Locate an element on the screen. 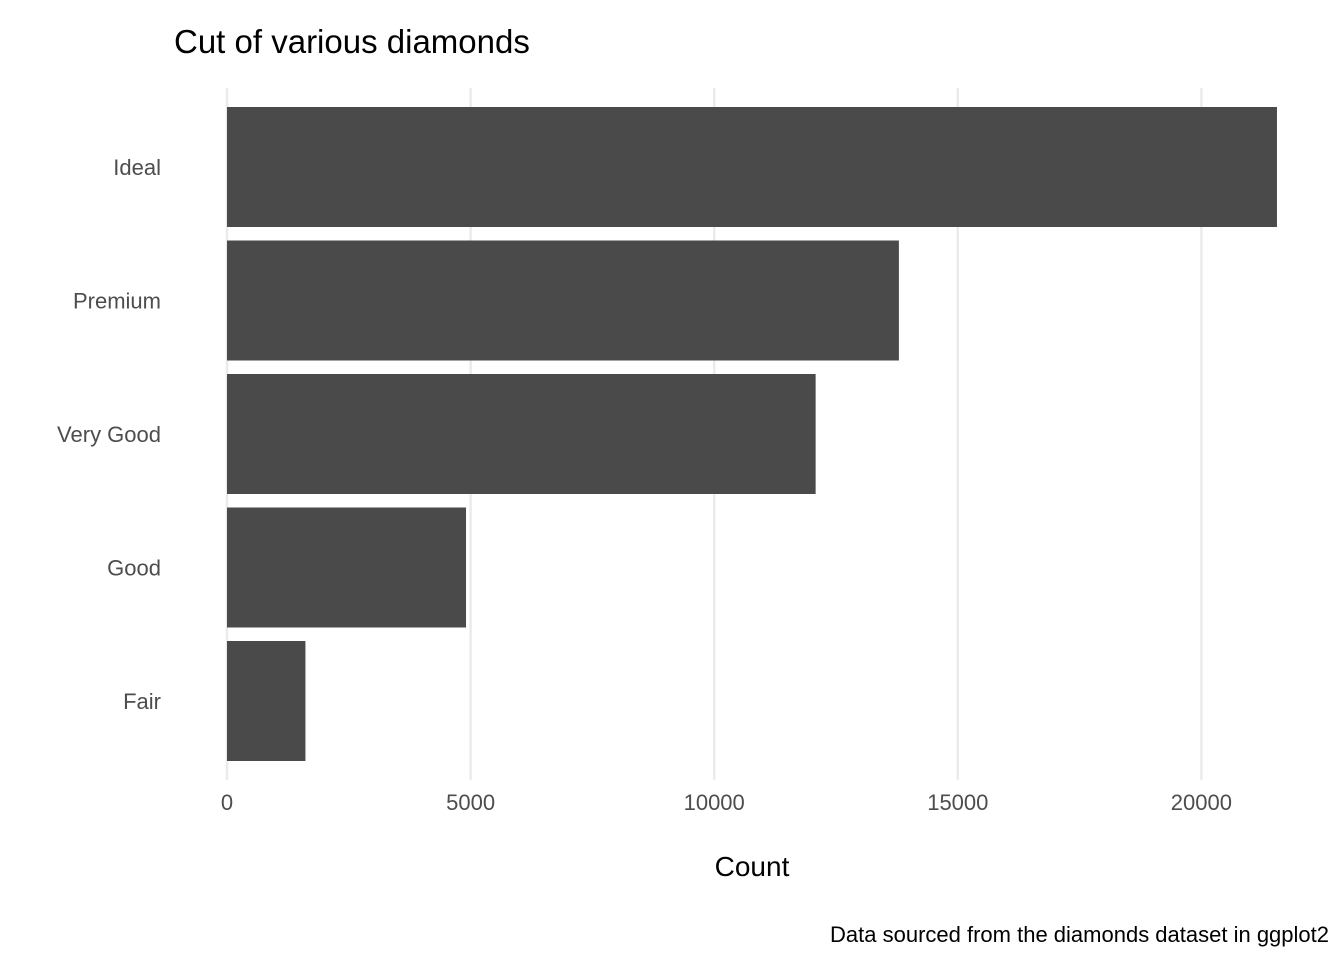  x-tick-label: 5000 is located at coordinates (470, 802).